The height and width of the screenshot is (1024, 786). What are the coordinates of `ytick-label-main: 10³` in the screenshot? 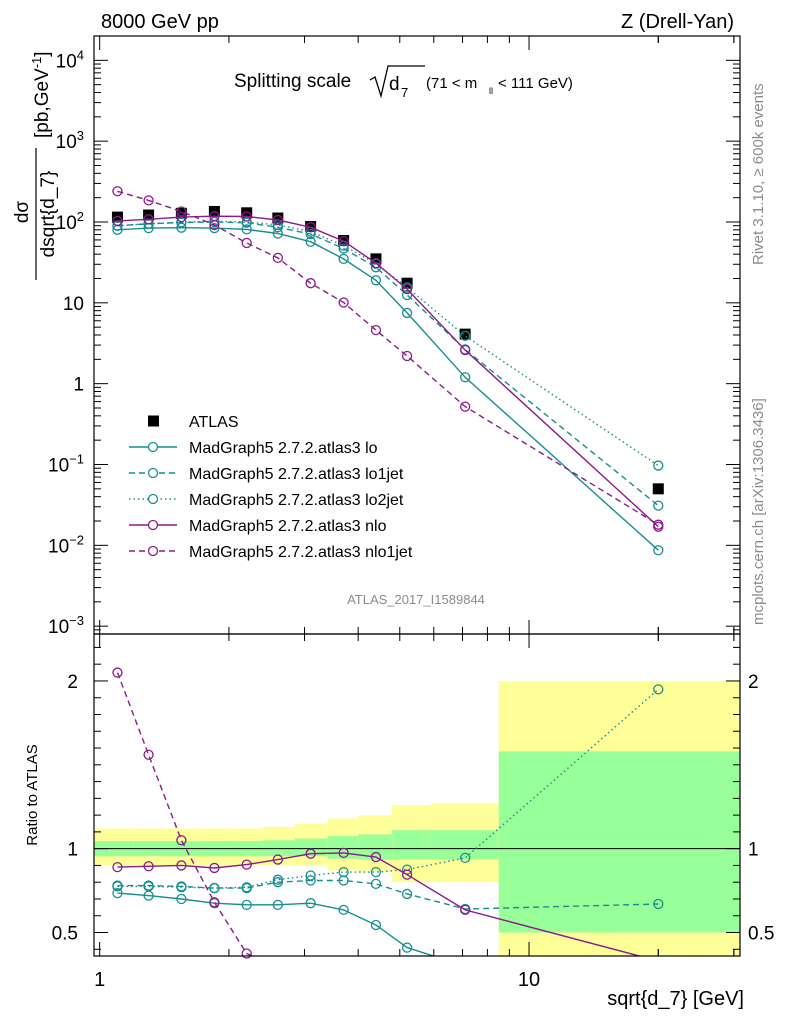 It's located at (70, 140).